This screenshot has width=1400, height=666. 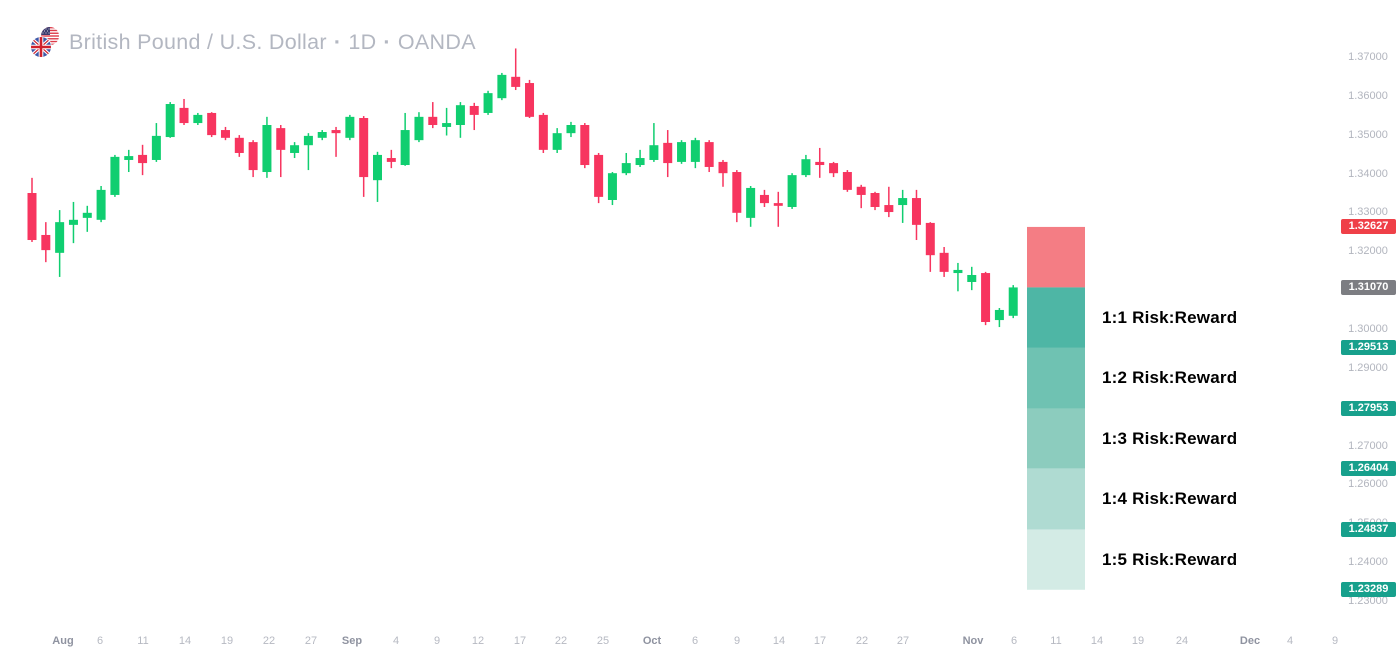 I want to click on price-badge-target: 1.27953, so click(x=1368, y=409).